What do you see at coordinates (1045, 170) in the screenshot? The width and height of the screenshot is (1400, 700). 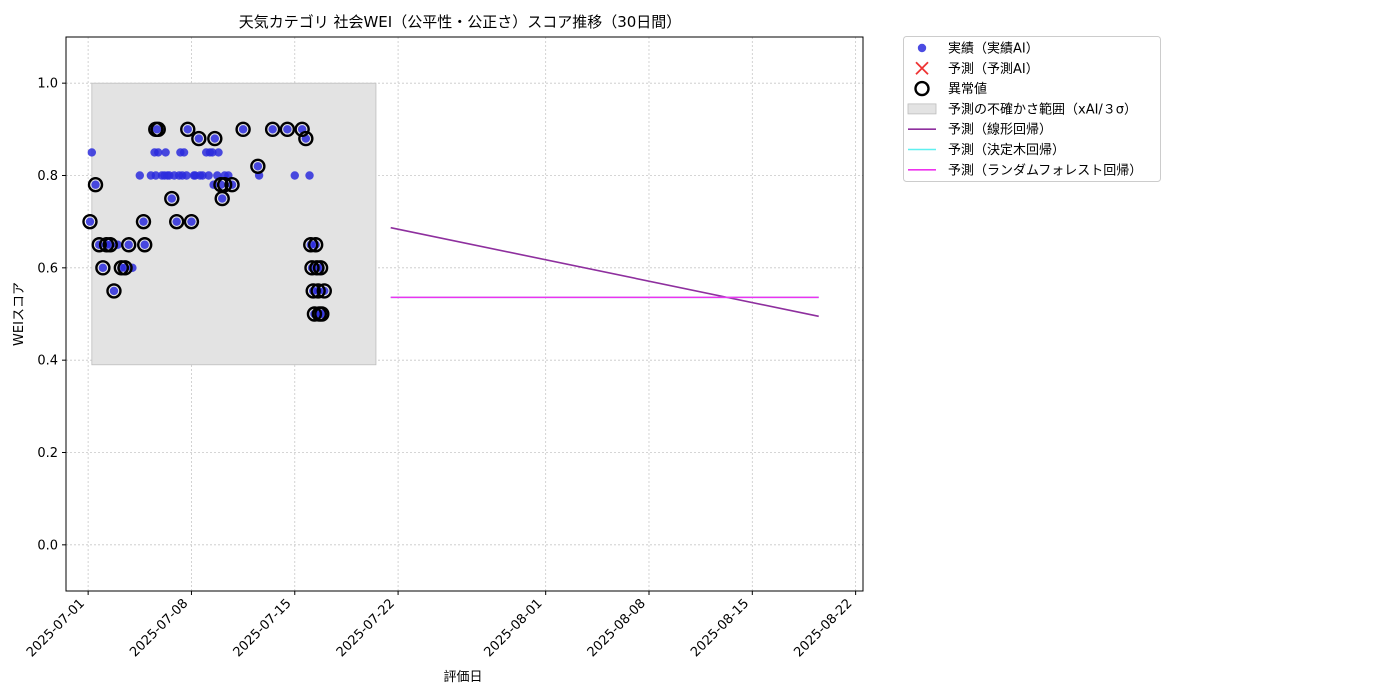 I see `legend-label: 予測（ランダムフォレスト回帰）` at bounding box center [1045, 170].